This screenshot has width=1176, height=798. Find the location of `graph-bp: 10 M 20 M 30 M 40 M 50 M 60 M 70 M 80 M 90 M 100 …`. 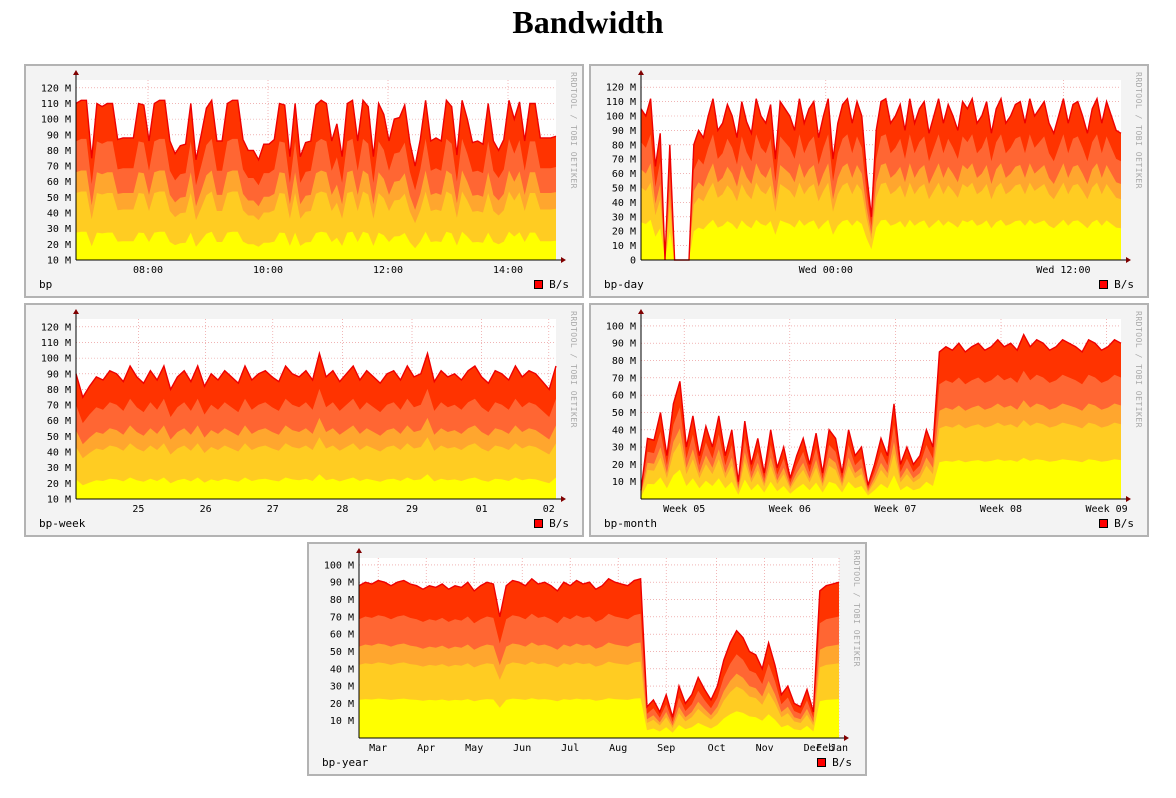

graph-bp: 10 M 20 M 30 M 40 M 50 M 60 M 70 M 80 M 90 M 100 … is located at coordinates (304, 181).